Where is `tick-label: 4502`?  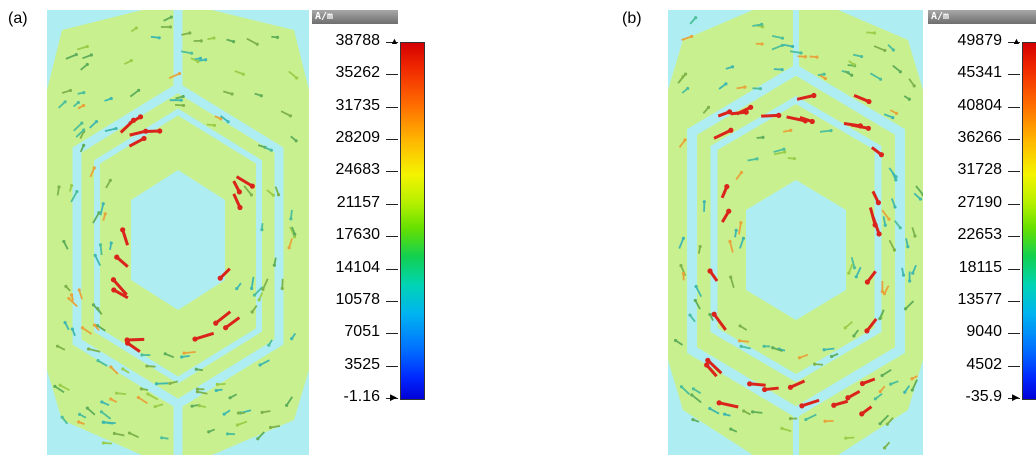 tick-label: 4502 is located at coordinates (984, 364).